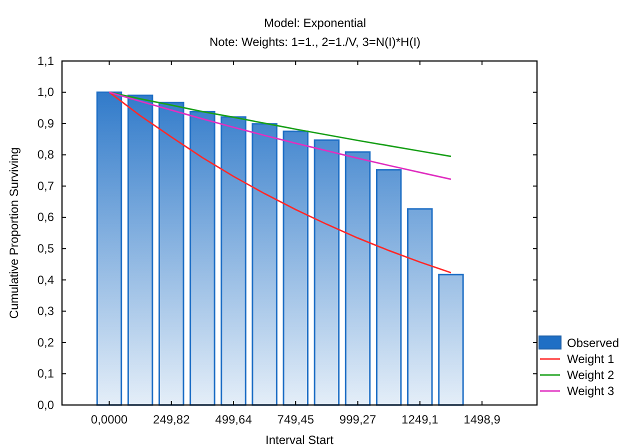  Describe the element at coordinates (45, 279) in the screenshot. I see `y-tick-label: 0,4` at that location.